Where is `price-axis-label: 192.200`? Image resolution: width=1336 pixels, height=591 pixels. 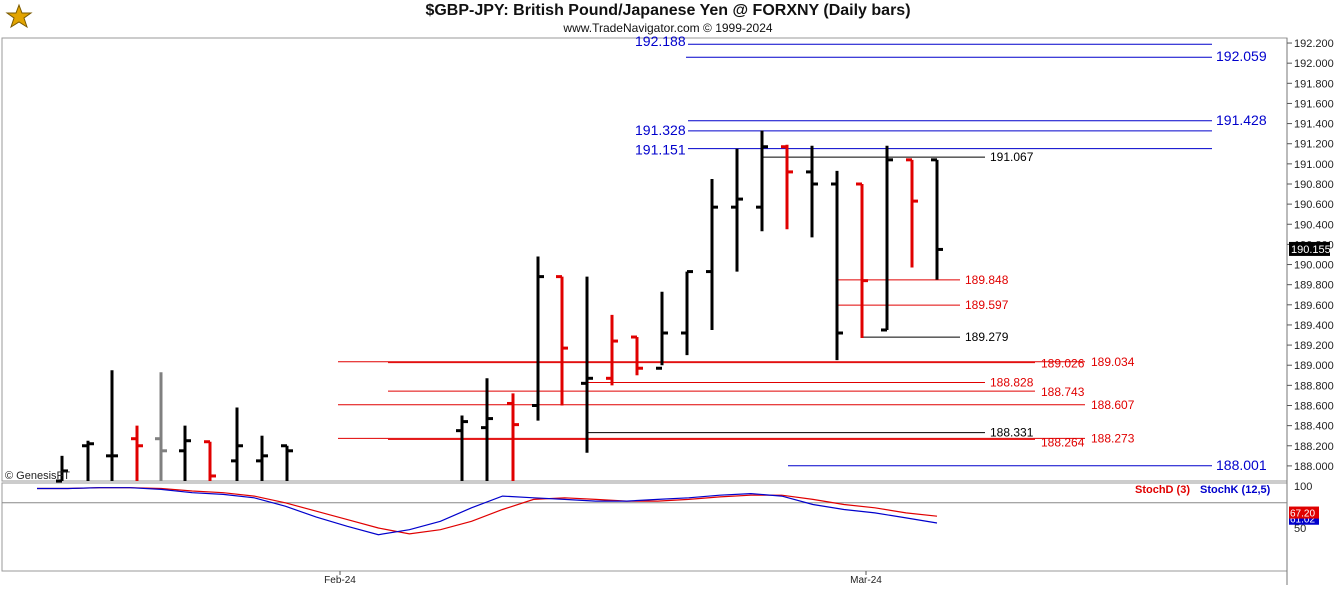 price-axis-label: 192.200 is located at coordinates (1314, 44).